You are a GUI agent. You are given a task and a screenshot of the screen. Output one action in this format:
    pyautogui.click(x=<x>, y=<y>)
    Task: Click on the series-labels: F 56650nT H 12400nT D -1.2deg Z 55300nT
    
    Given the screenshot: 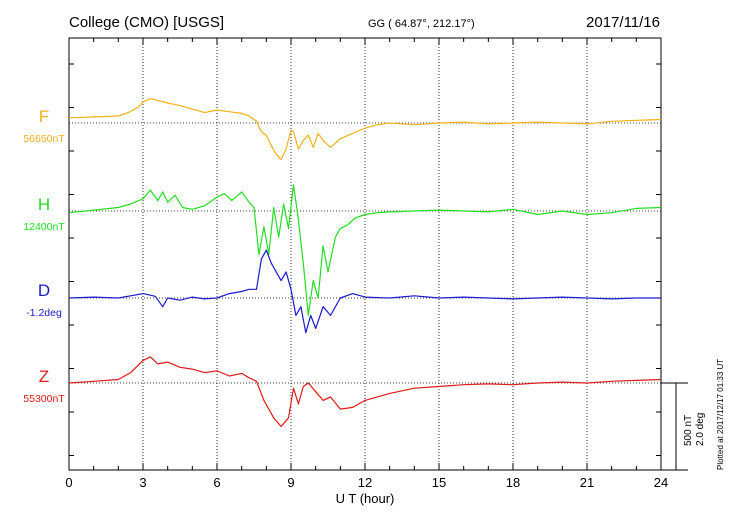 What is the action you would take?
    pyautogui.click(x=44, y=256)
    